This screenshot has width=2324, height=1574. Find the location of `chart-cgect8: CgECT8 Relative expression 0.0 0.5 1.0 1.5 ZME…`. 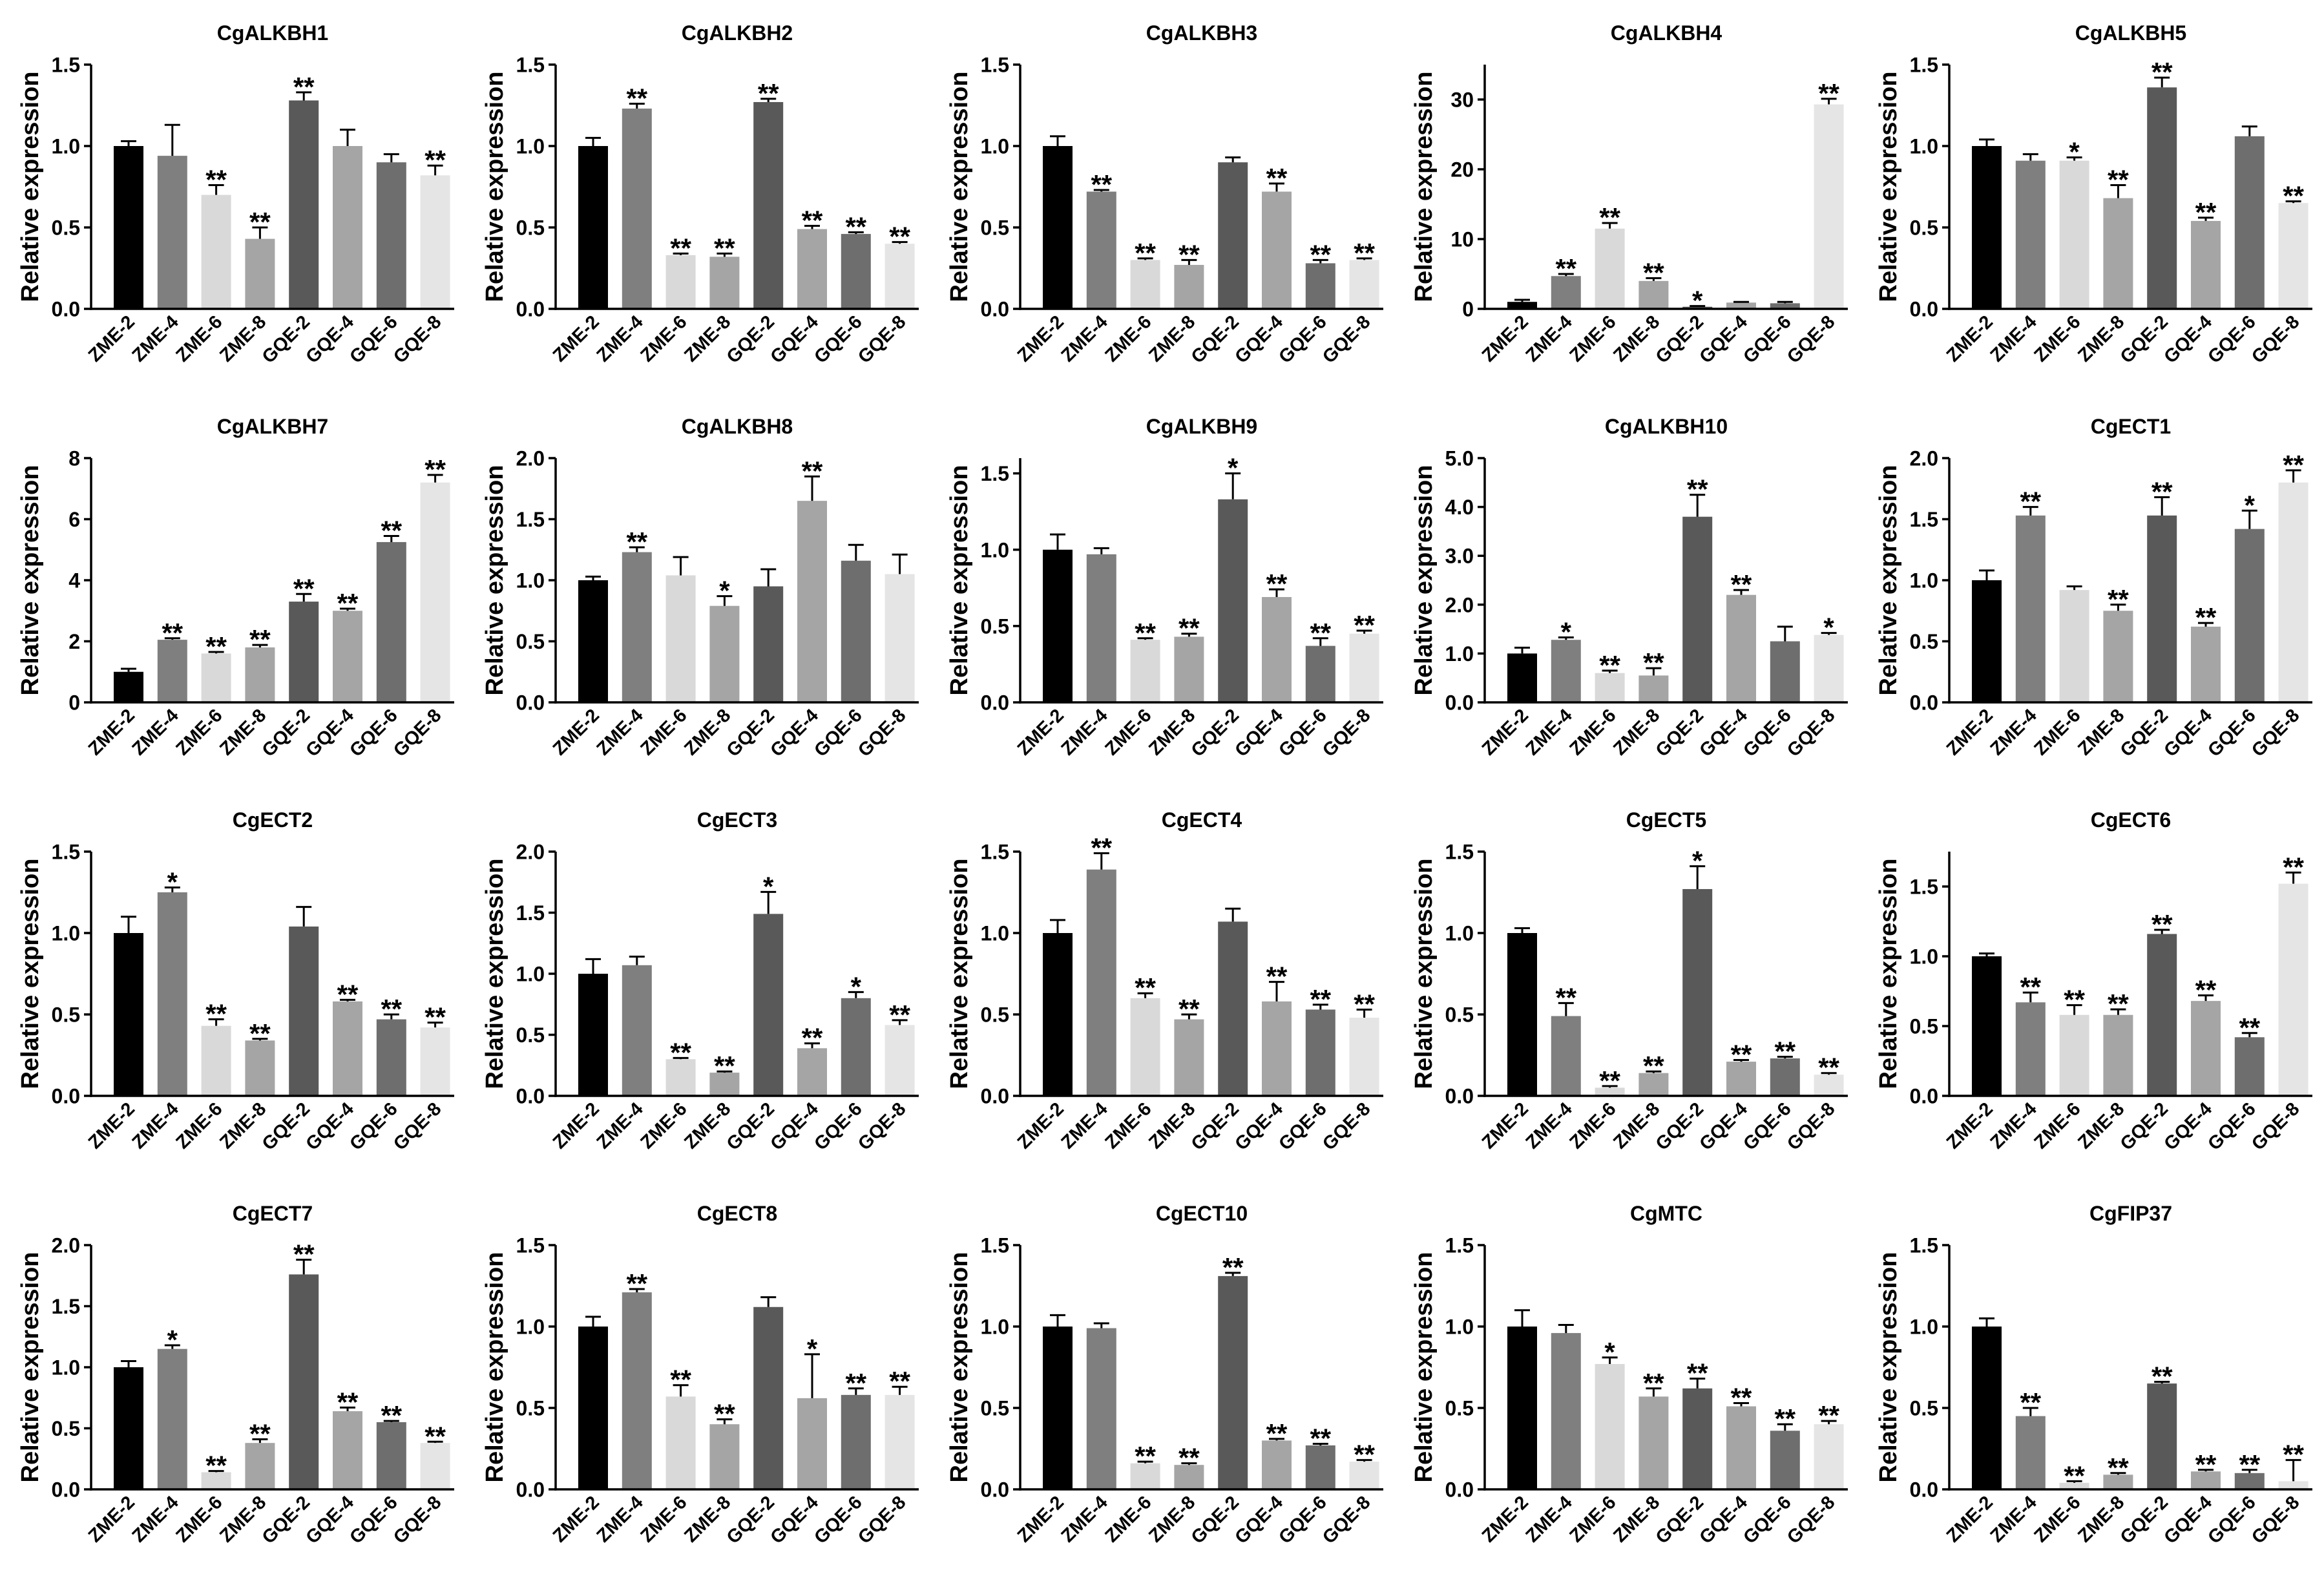

chart-cgect8: CgECT8 Relative expression 0.0 0.5 1.0 1.5 ZME… is located at coordinates (700, 1375).